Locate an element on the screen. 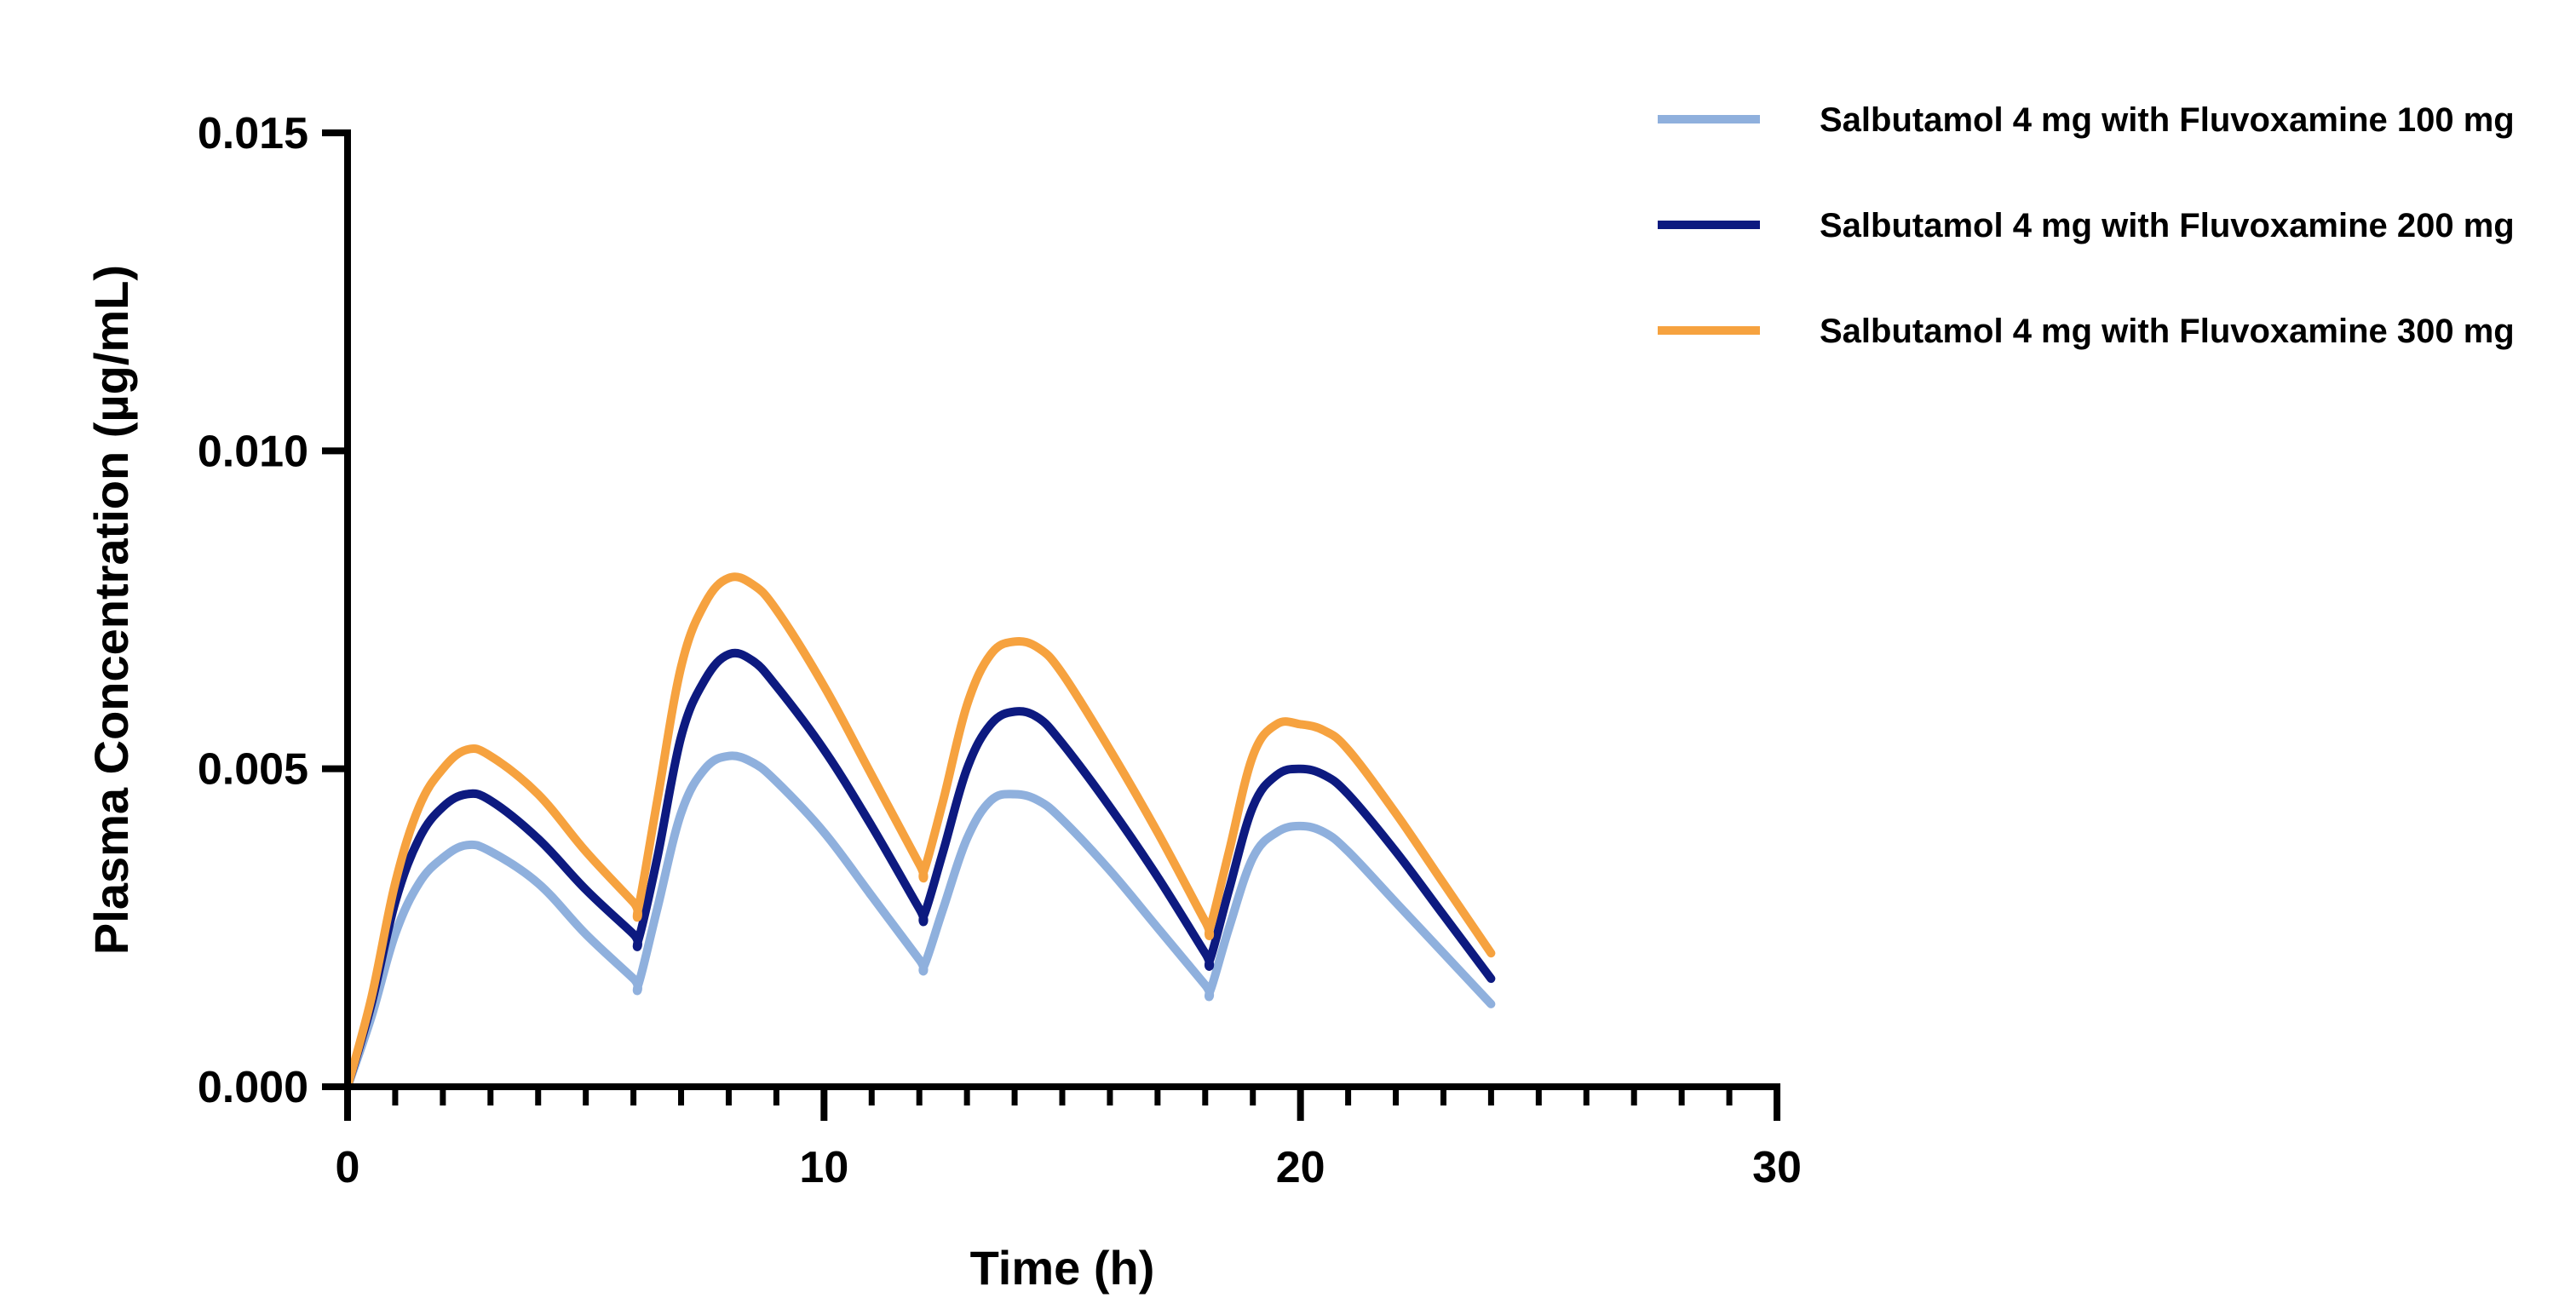 This screenshot has height=1315, width=2576. x-tick-label: 30 is located at coordinates (1777, 1167).